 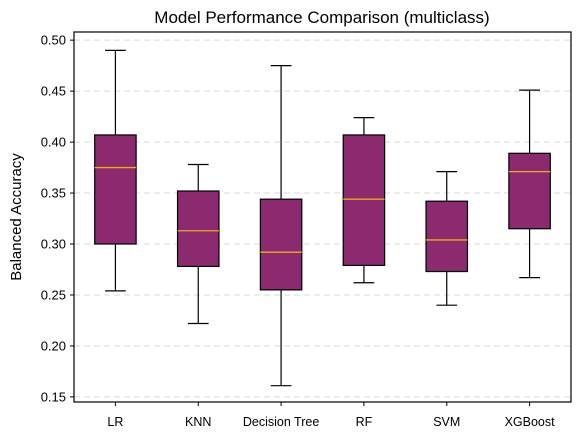 What do you see at coordinates (53, 294) in the screenshot?
I see `y-tick-label: 0.25` at bounding box center [53, 294].